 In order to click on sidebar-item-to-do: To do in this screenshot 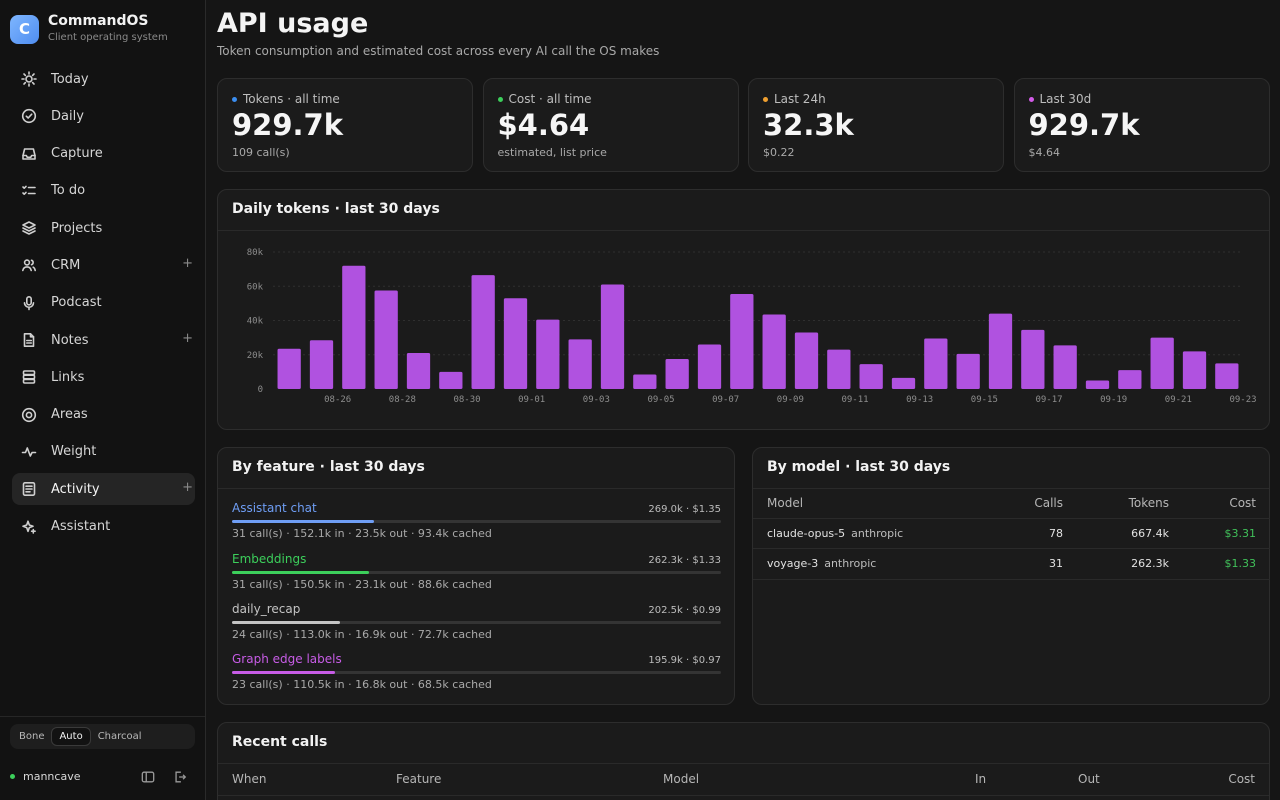, I will do `click(103, 191)`.